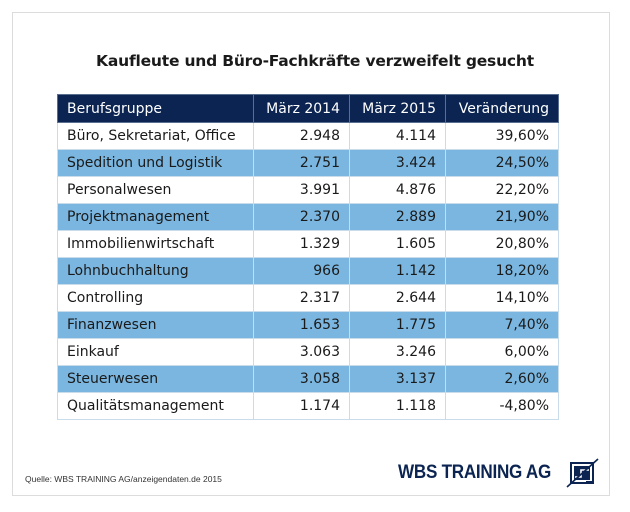  What do you see at coordinates (502, 136) in the screenshot?
I see `cell-veraenderung: 39,60%` at bounding box center [502, 136].